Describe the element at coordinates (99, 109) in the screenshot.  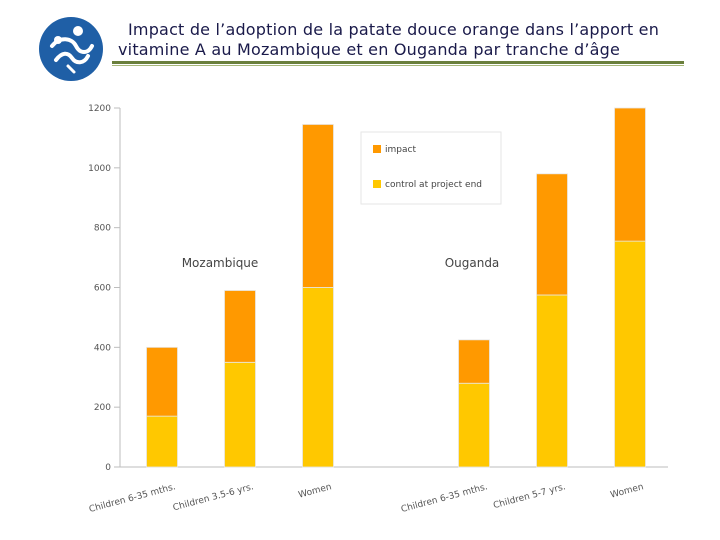
I see `y-tick-label: 1200` at that location.